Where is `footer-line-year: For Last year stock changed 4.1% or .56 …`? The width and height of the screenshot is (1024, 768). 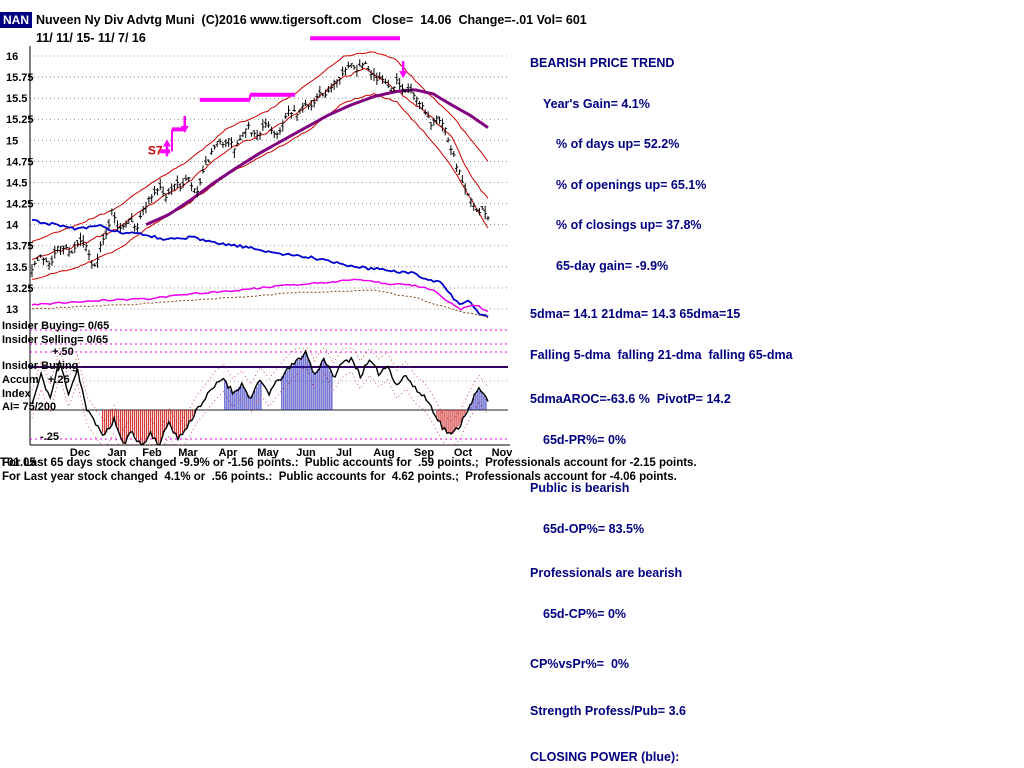
footer-line-year: For Last year stock changed 4.1% or .56 … is located at coordinates (339, 477).